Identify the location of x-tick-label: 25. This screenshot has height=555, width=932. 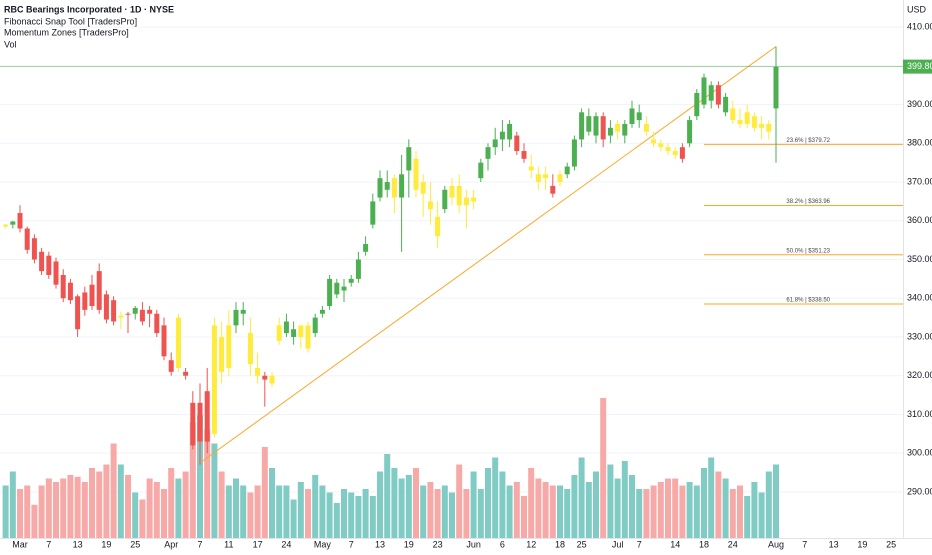
(582, 544).